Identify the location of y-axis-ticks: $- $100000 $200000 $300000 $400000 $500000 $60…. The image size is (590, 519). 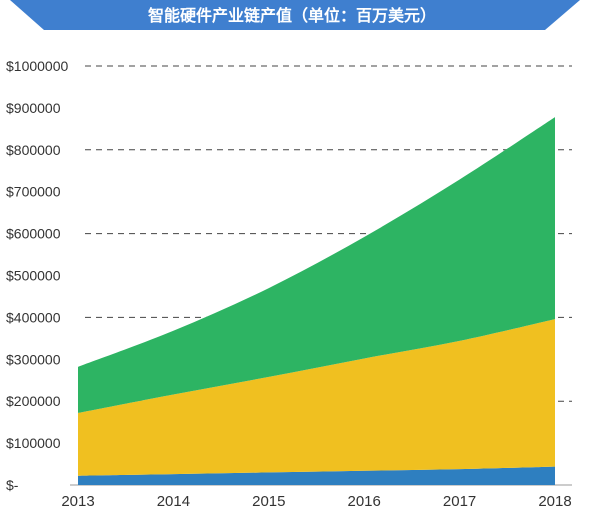
(37, 275).